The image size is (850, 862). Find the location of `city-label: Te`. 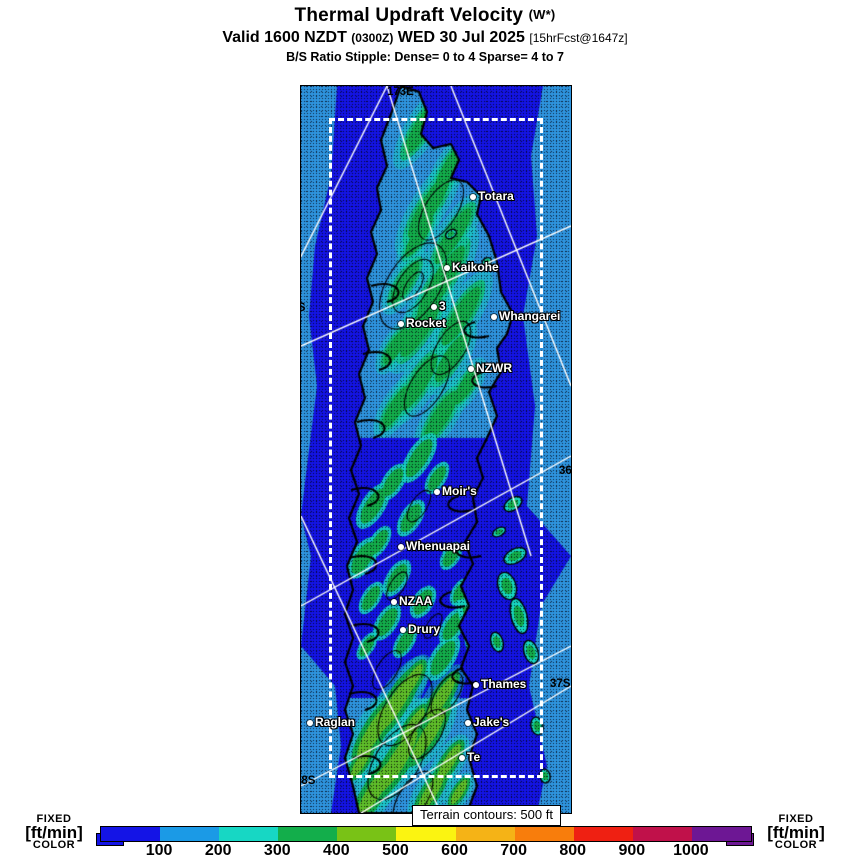

city-label: Te is located at coordinates (474, 757).